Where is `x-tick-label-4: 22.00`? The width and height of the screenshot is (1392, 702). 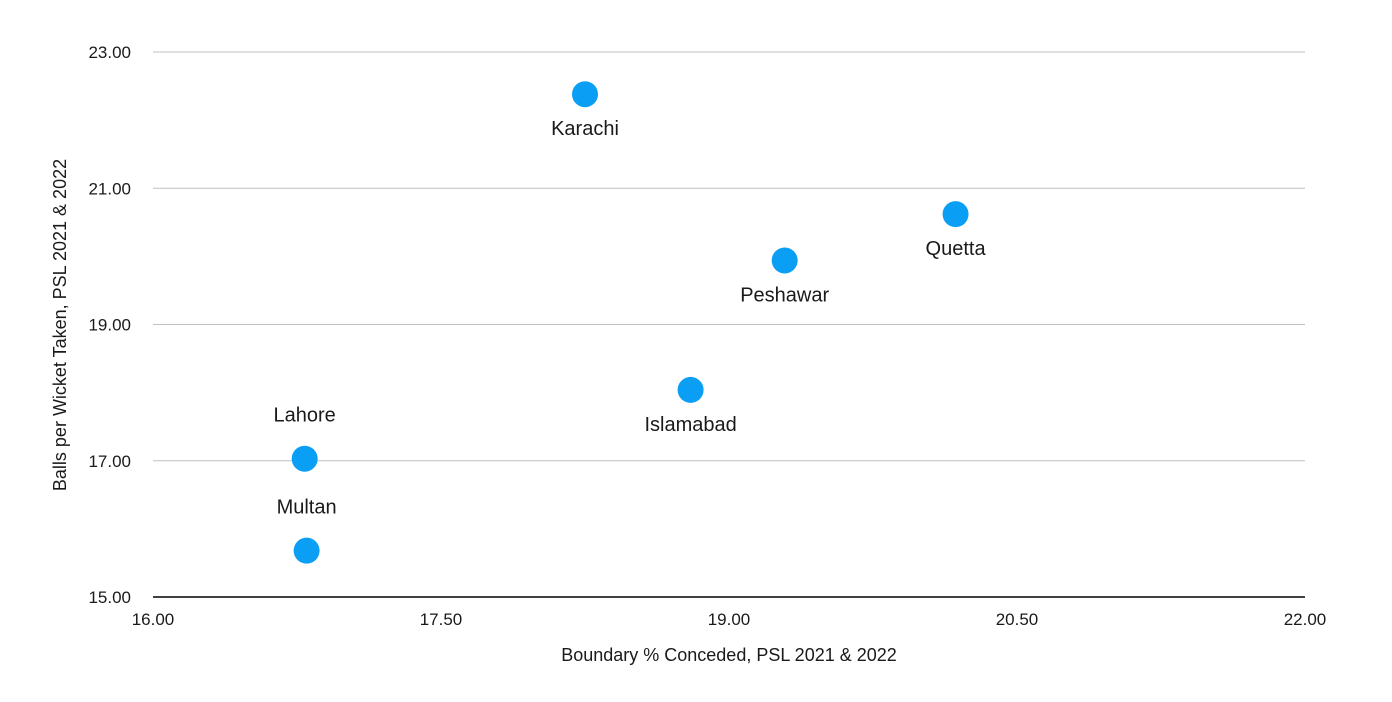
x-tick-label-4: 22.00 is located at coordinates (1305, 619).